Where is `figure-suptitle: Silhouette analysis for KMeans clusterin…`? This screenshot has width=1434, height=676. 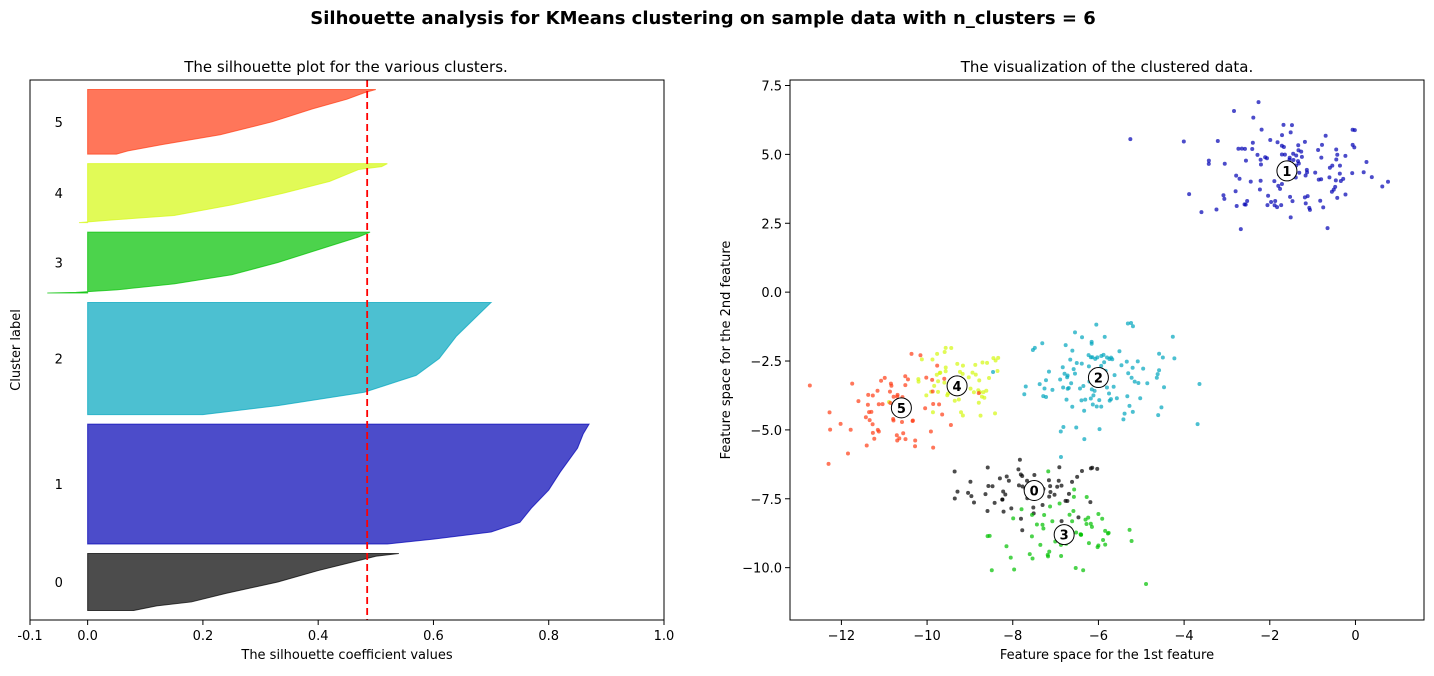 figure-suptitle: Silhouette analysis for KMeans clusterin… is located at coordinates (702, 18).